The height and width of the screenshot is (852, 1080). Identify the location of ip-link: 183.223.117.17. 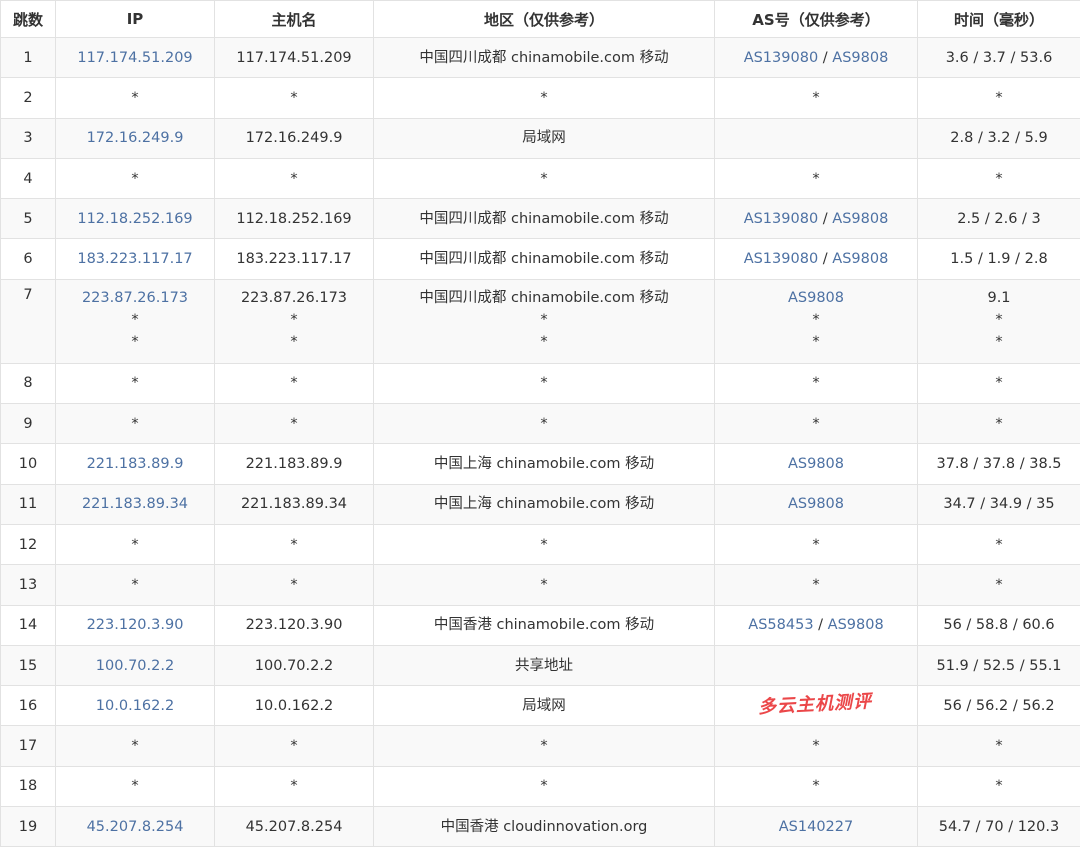
(135, 259).